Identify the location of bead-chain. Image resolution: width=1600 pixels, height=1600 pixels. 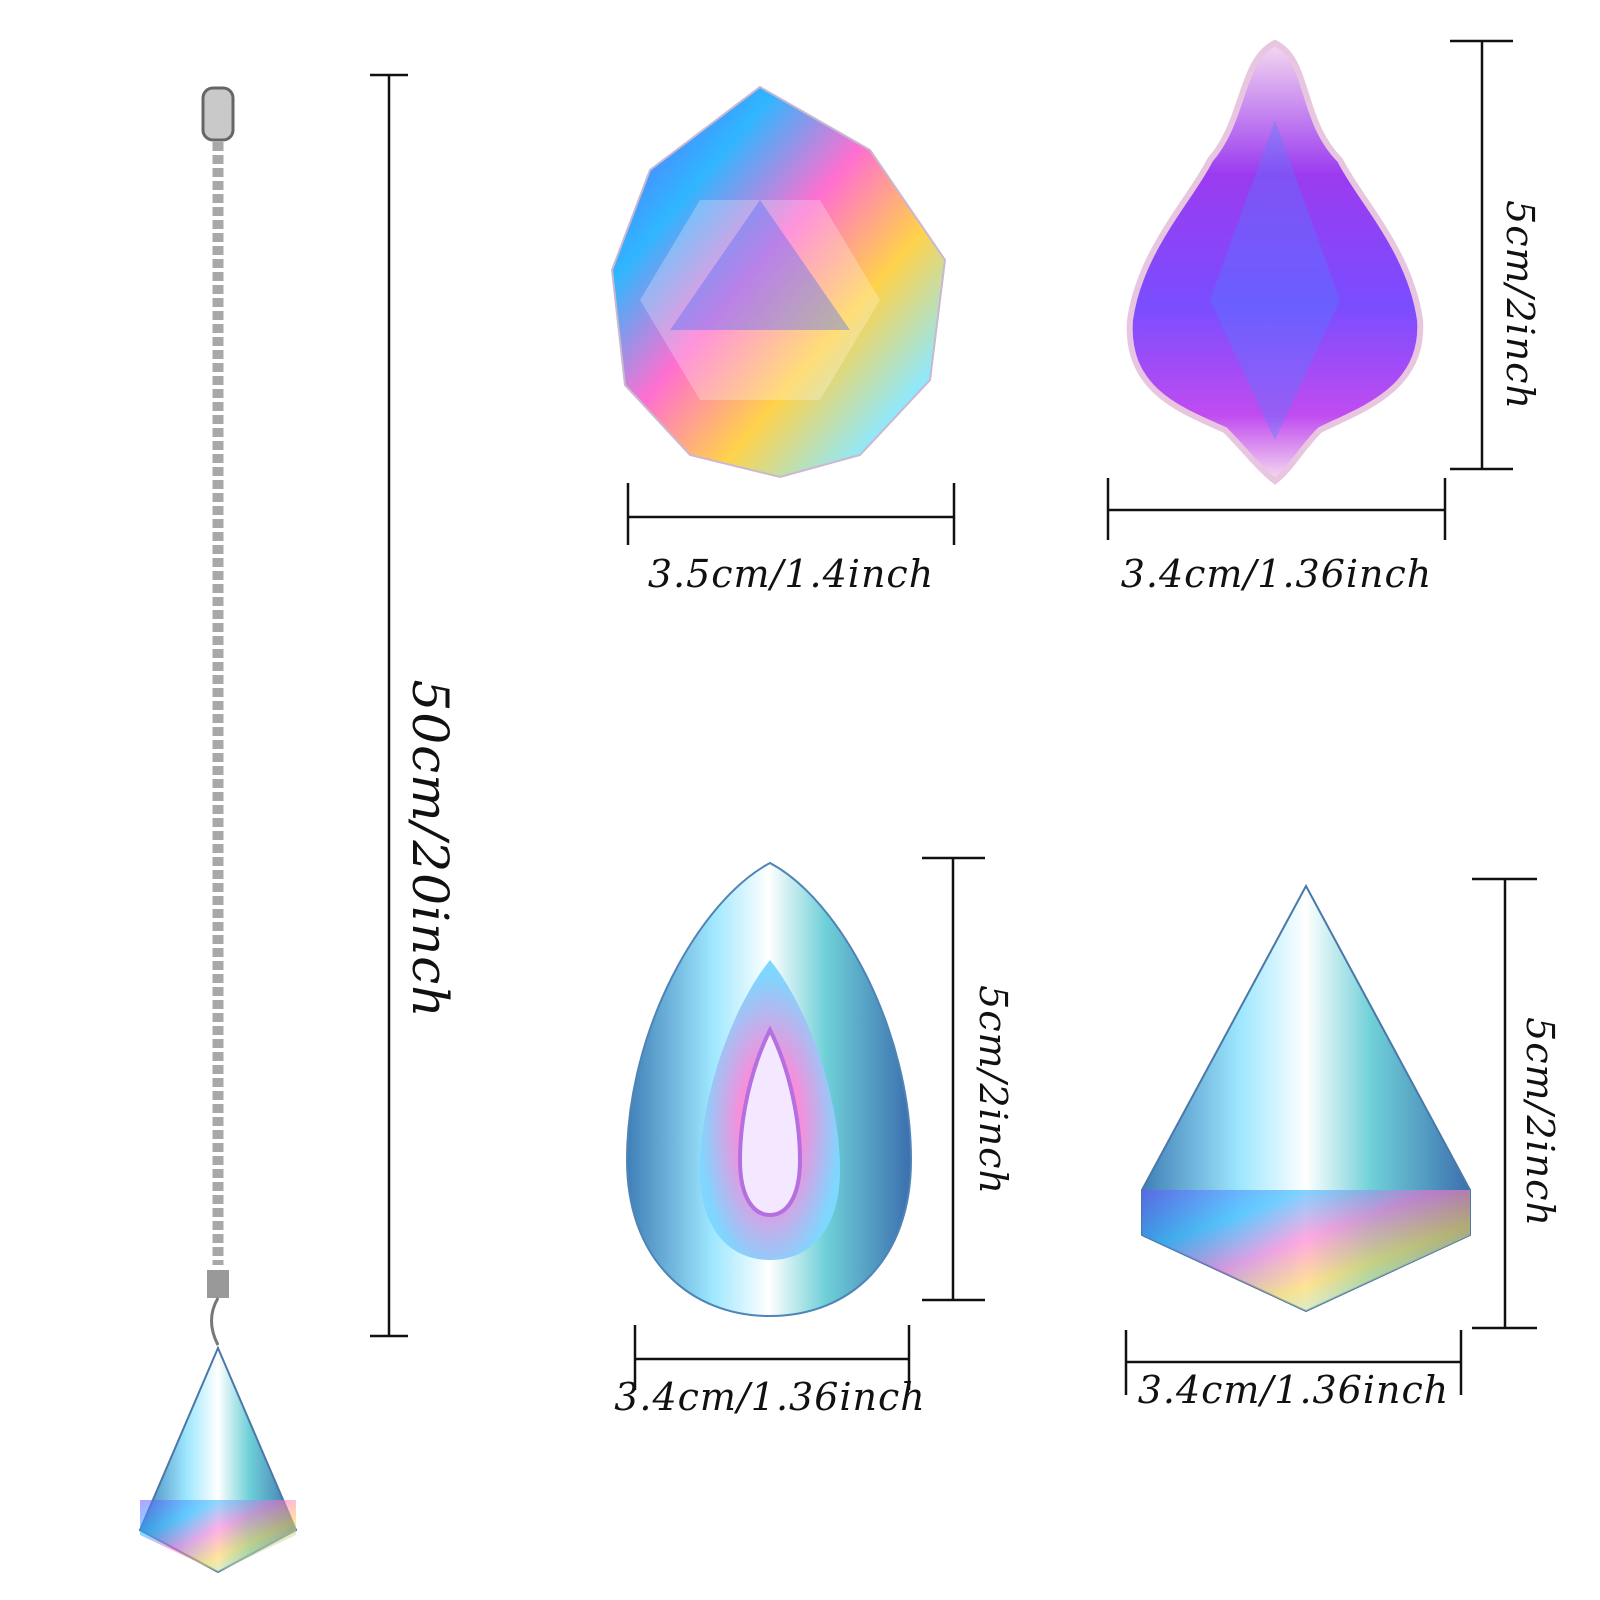
(218, 716).